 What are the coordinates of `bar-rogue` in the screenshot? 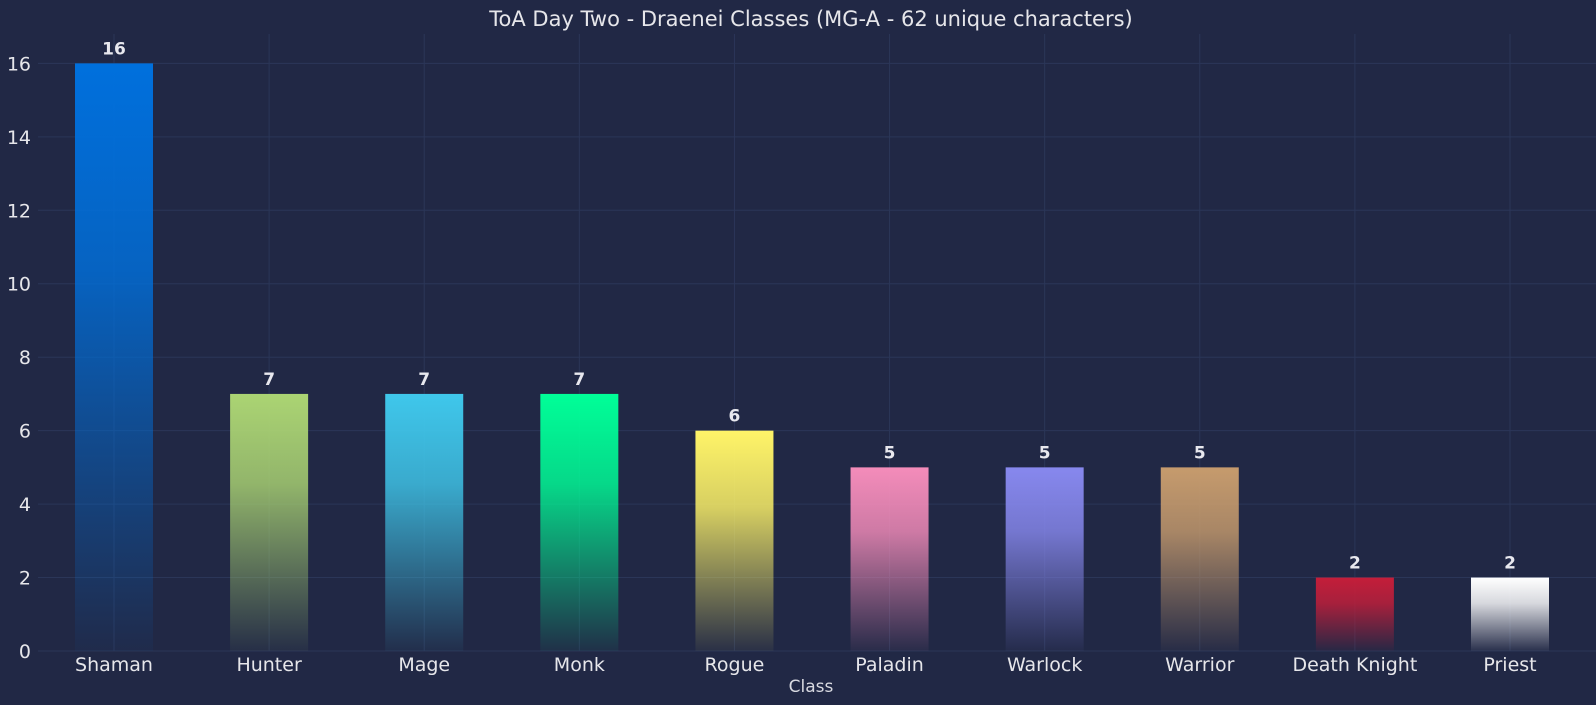 It's located at (734, 540).